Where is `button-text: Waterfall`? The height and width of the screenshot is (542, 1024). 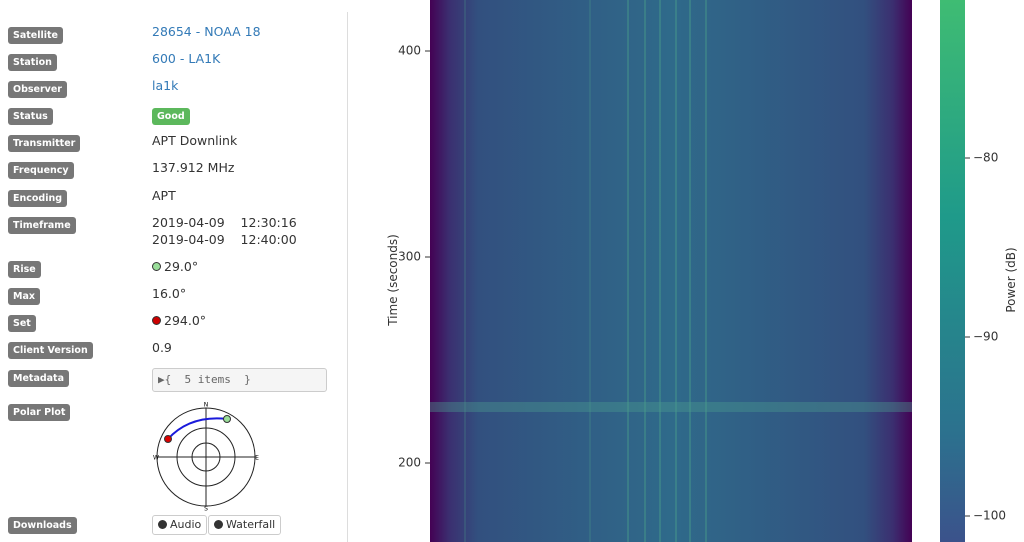 button-text: Waterfall is located at coordinates (251, 524).